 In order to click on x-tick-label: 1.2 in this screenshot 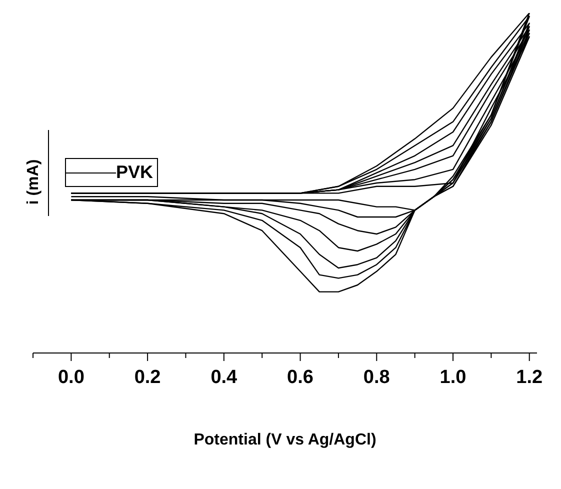, I will do `click(529, 377)`.